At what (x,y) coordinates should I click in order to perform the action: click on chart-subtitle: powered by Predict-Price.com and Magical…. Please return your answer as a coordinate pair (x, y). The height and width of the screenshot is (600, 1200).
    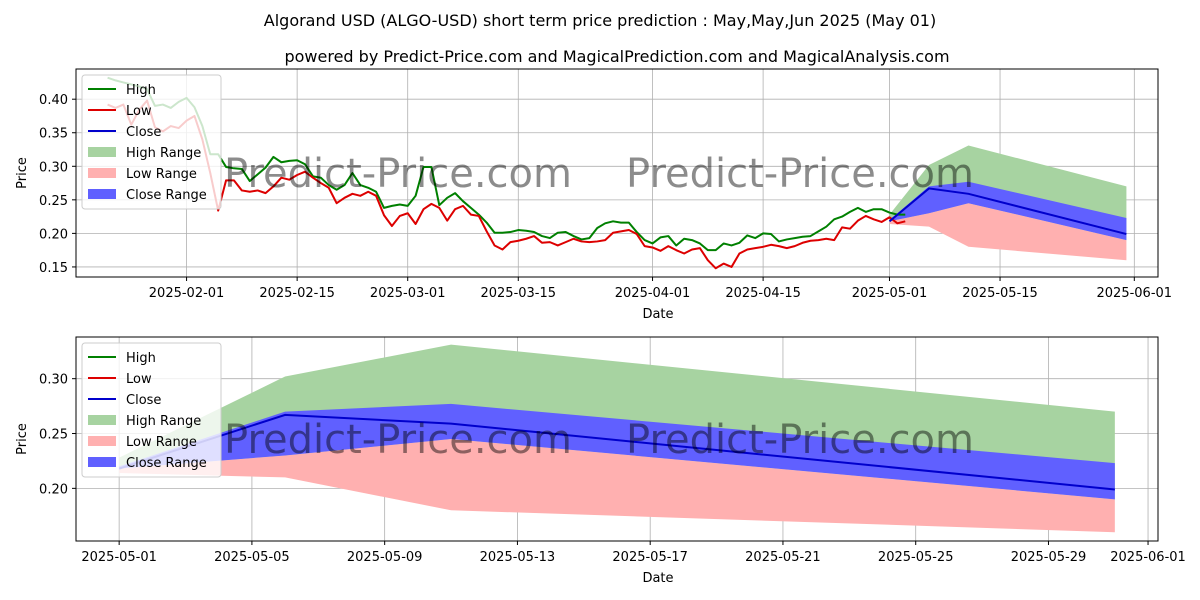
    Looking at the image, I should click on (616, 56).